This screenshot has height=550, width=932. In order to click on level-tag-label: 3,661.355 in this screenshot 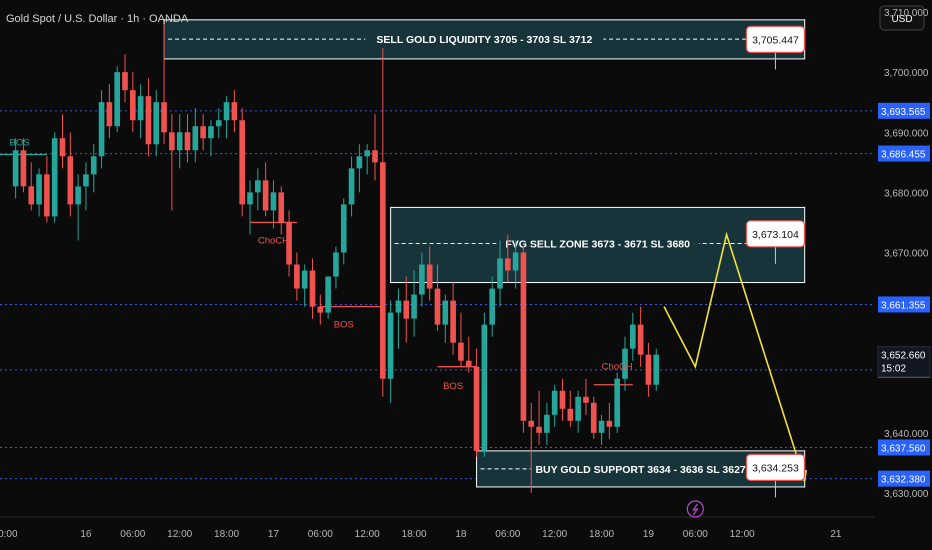, I will do `click(903, 305)`.